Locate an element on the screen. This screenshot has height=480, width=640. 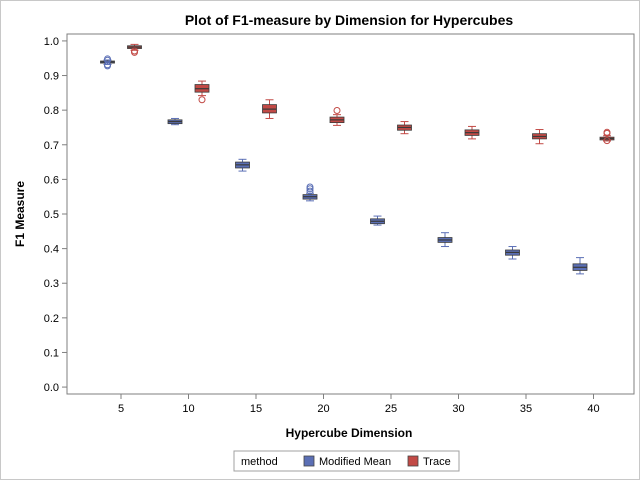
legend-title: method is located at coordinates (259, 462).